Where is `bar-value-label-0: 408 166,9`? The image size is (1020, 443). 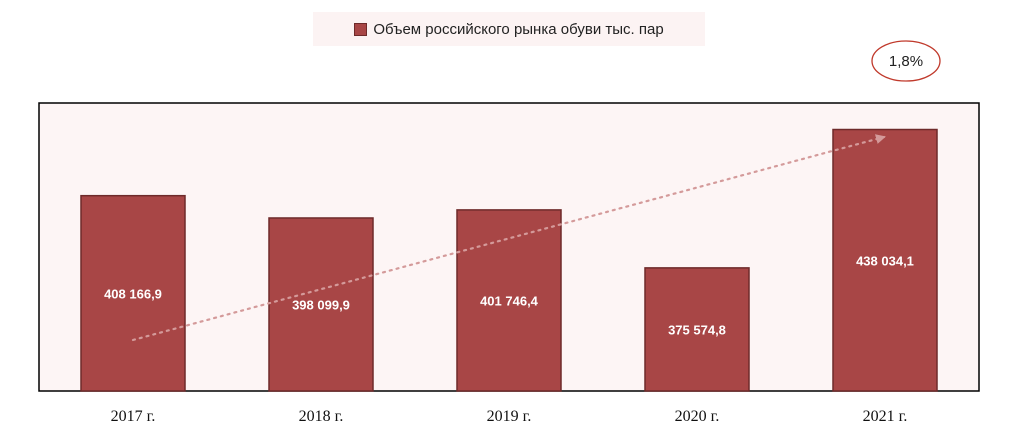 bar-value-label-0: 408 166,9 is located at coordinates (133, 293).